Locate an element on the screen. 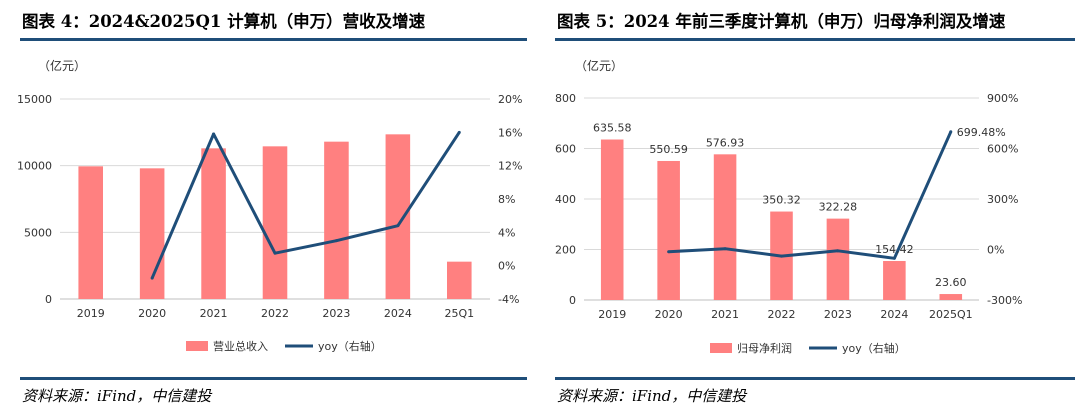 The width and height of the screenshot is (1080, 415). y-right-tick-label: 600% is located at coordinates (1002, 149).